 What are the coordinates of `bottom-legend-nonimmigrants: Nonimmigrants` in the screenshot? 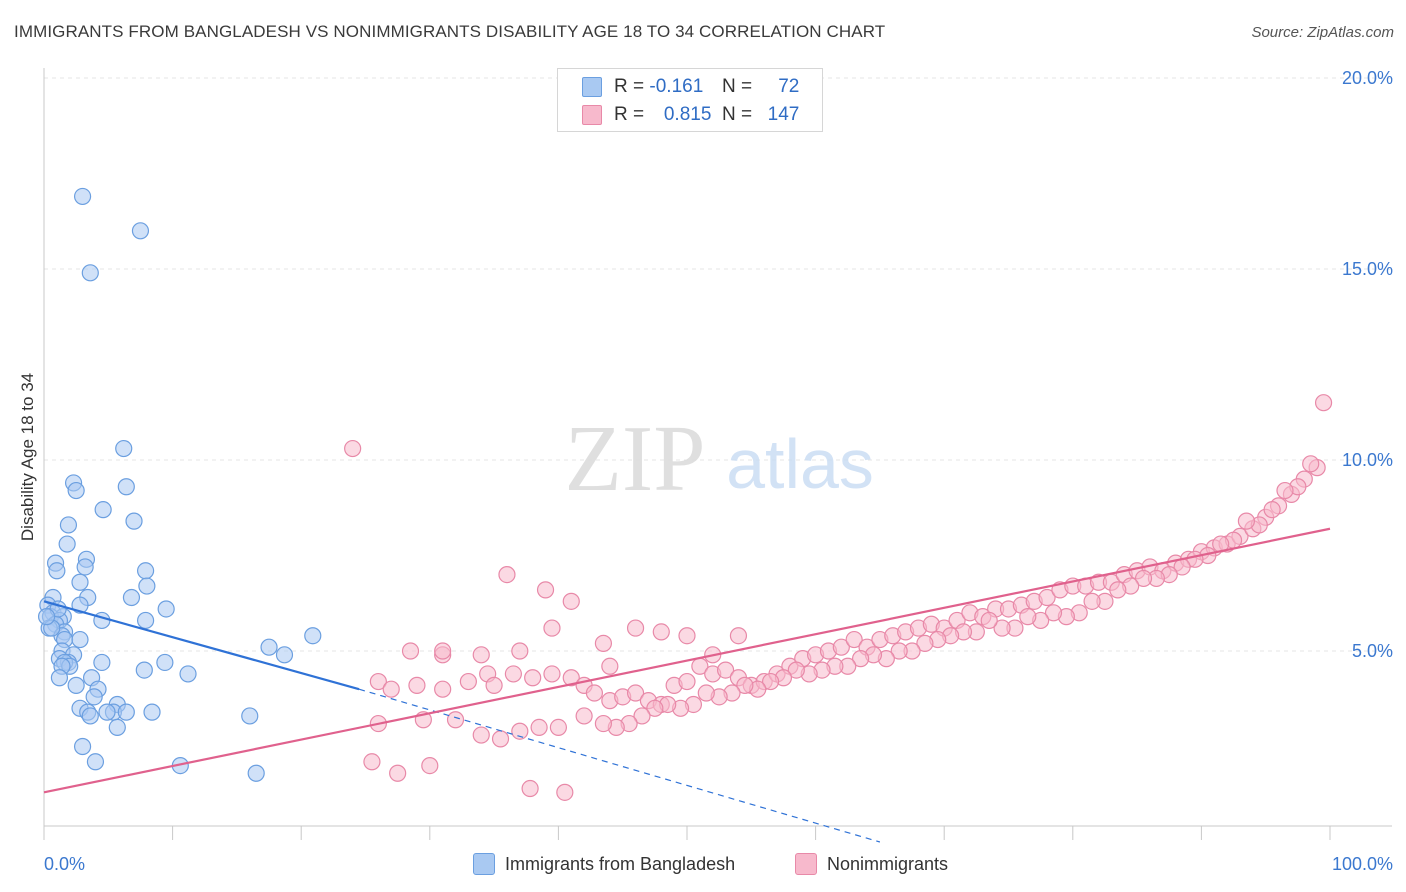 It's located at (871, 864).